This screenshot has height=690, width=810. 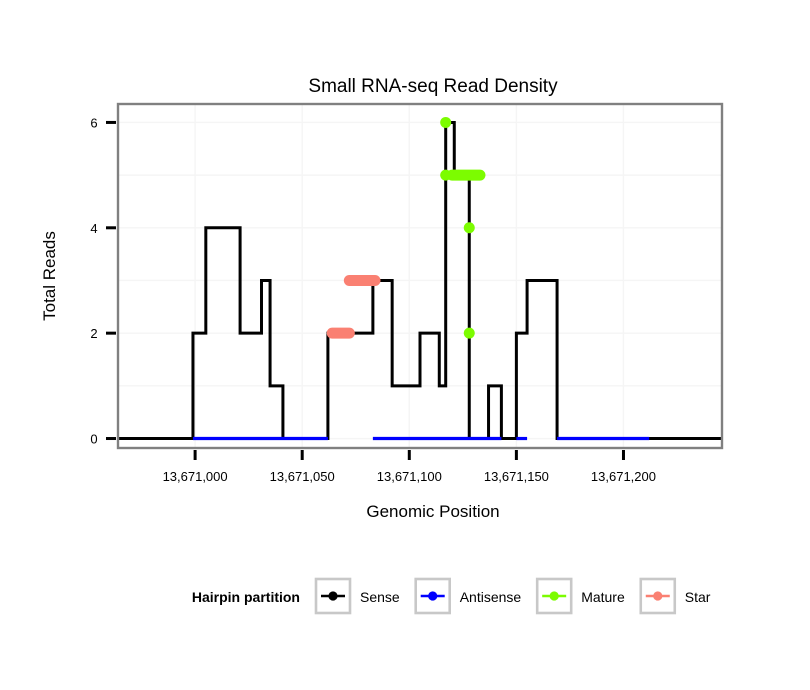 I want to click on legend-item-label: Antisense, so click(x=491, y=597).